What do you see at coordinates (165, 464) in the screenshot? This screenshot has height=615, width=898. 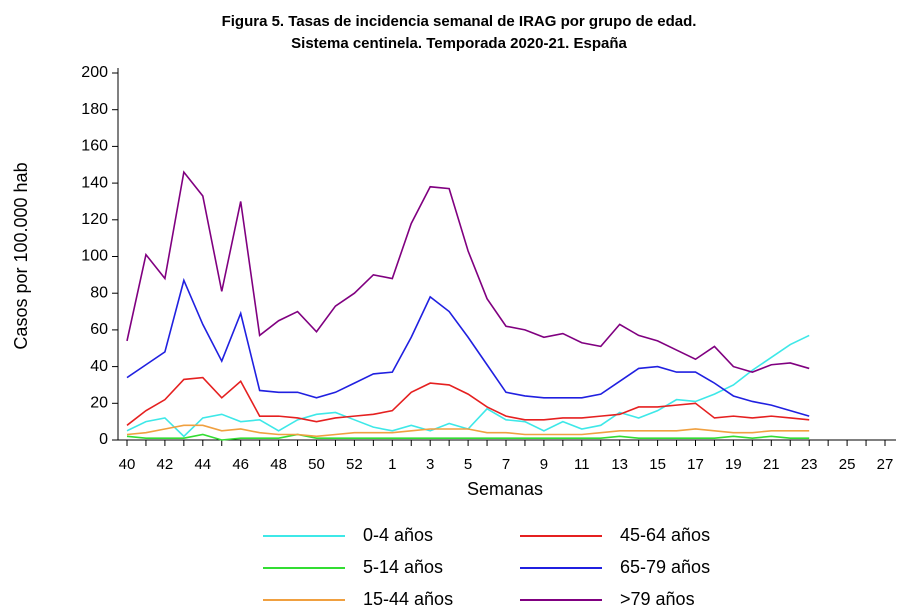 I see `x-tick-label: 42` at bounding box center [165, 464].